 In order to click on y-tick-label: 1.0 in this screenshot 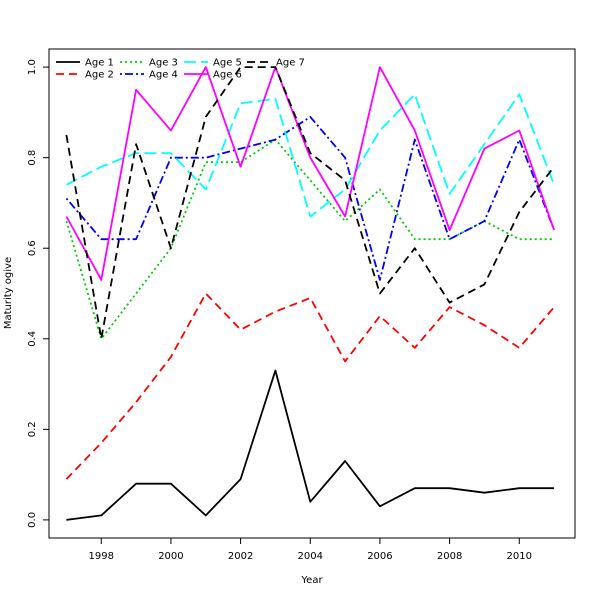, I will do `click(32, 67)`.